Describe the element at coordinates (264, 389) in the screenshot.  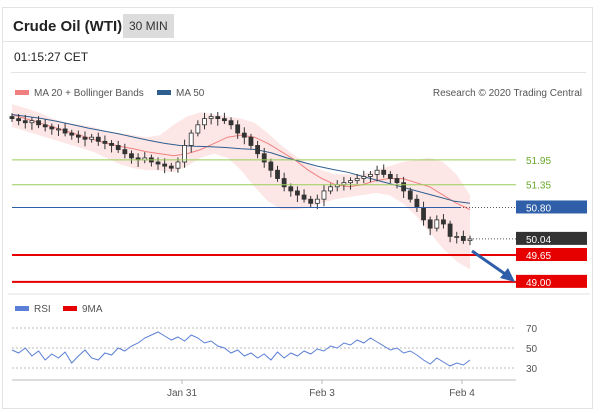
I see `x-axis: Jan 31 Feb 3 Feb 4` at that location.